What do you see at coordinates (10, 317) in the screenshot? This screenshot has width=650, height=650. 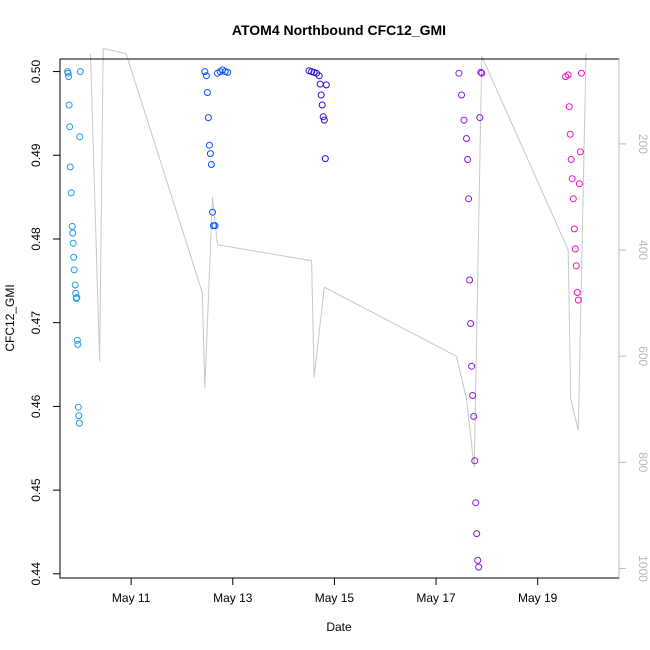 I see `y-axis-label: CFC12_GMI` at bounding box center [10, 317].